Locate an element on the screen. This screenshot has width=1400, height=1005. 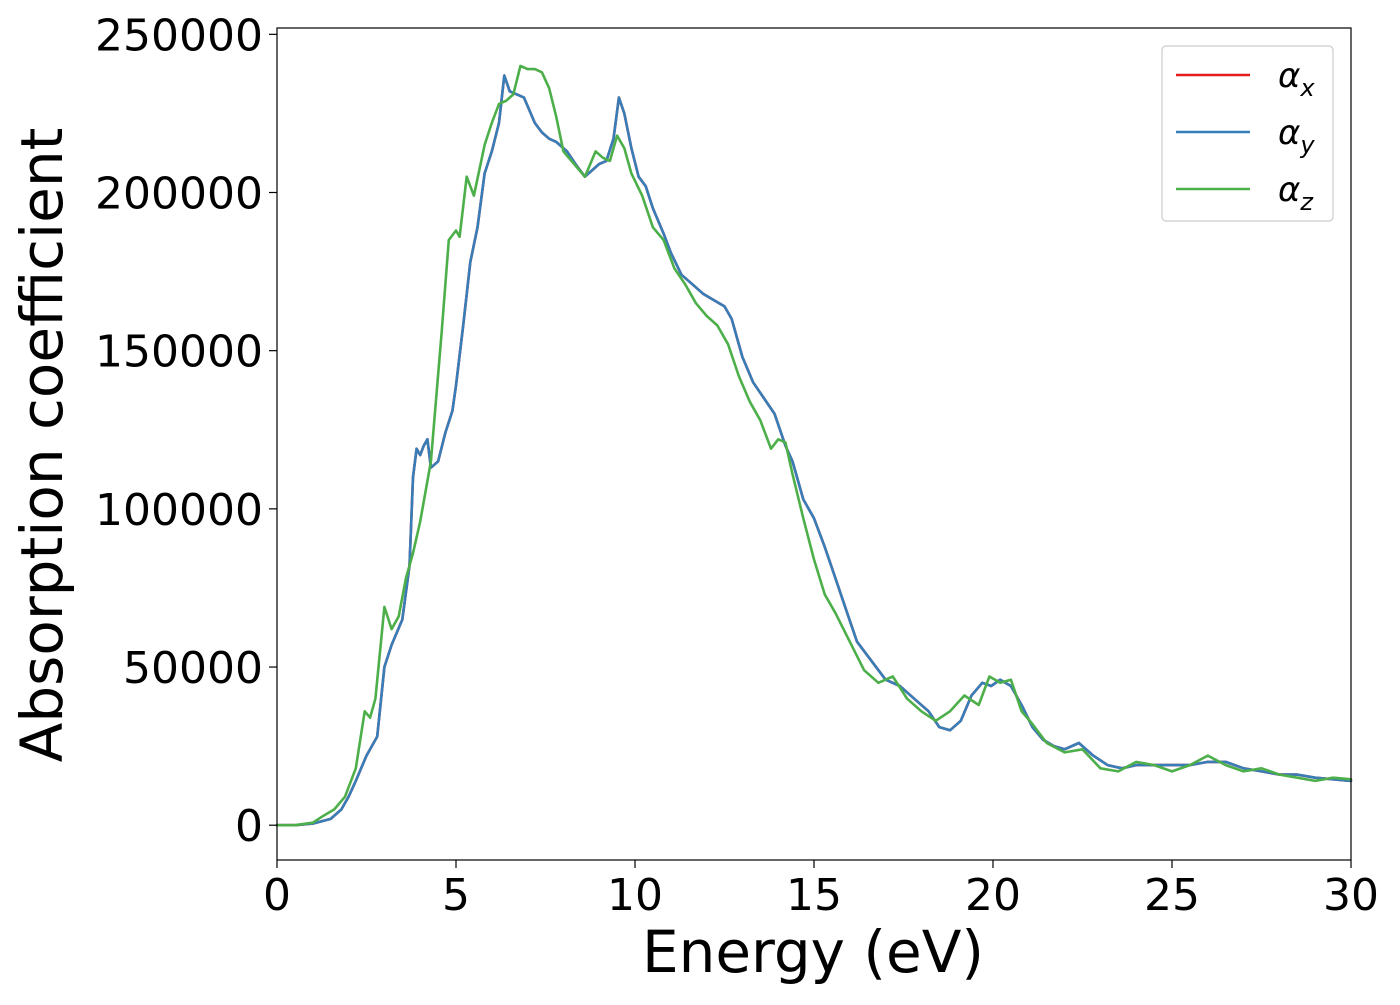
x-tick-label: 30 is located at coordinates (1351, 895).